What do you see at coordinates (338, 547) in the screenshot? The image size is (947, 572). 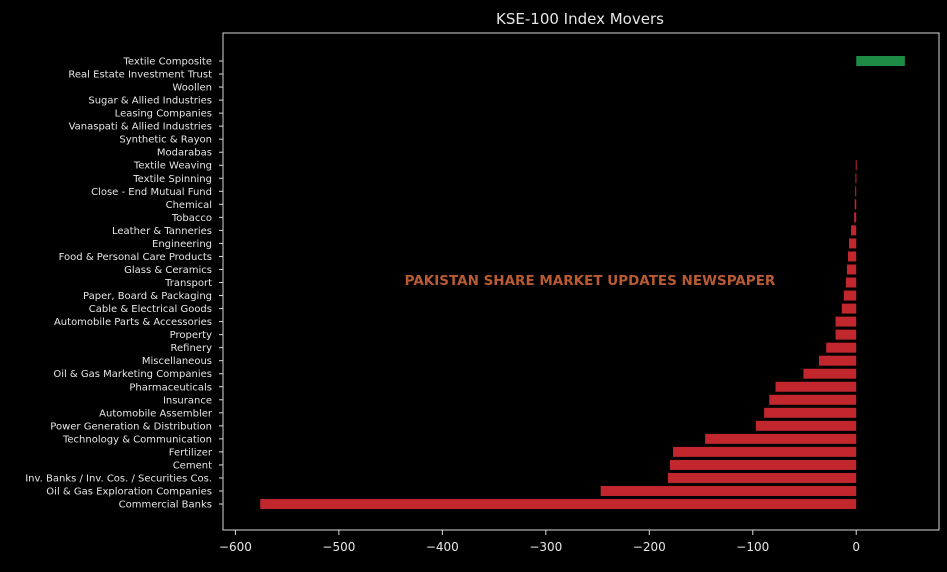 I see `x-tick-label: −500` at bounding box center [338, 547].